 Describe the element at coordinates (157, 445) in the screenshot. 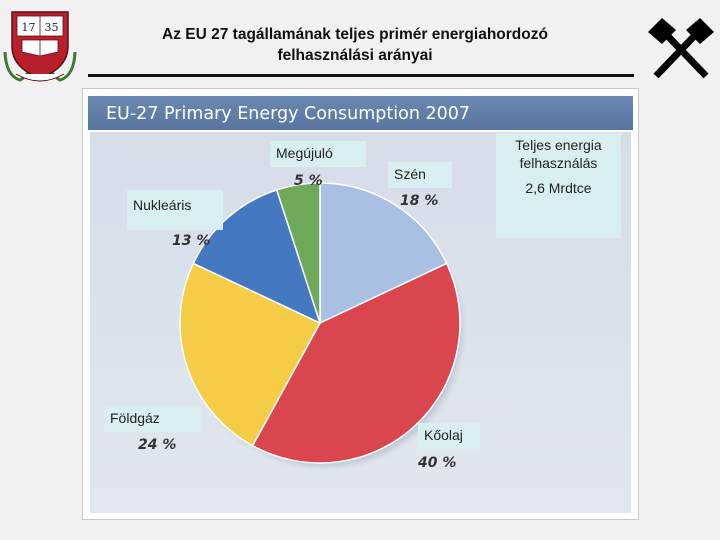

I see `pct-label-foldgaz: 24 %` at that location.